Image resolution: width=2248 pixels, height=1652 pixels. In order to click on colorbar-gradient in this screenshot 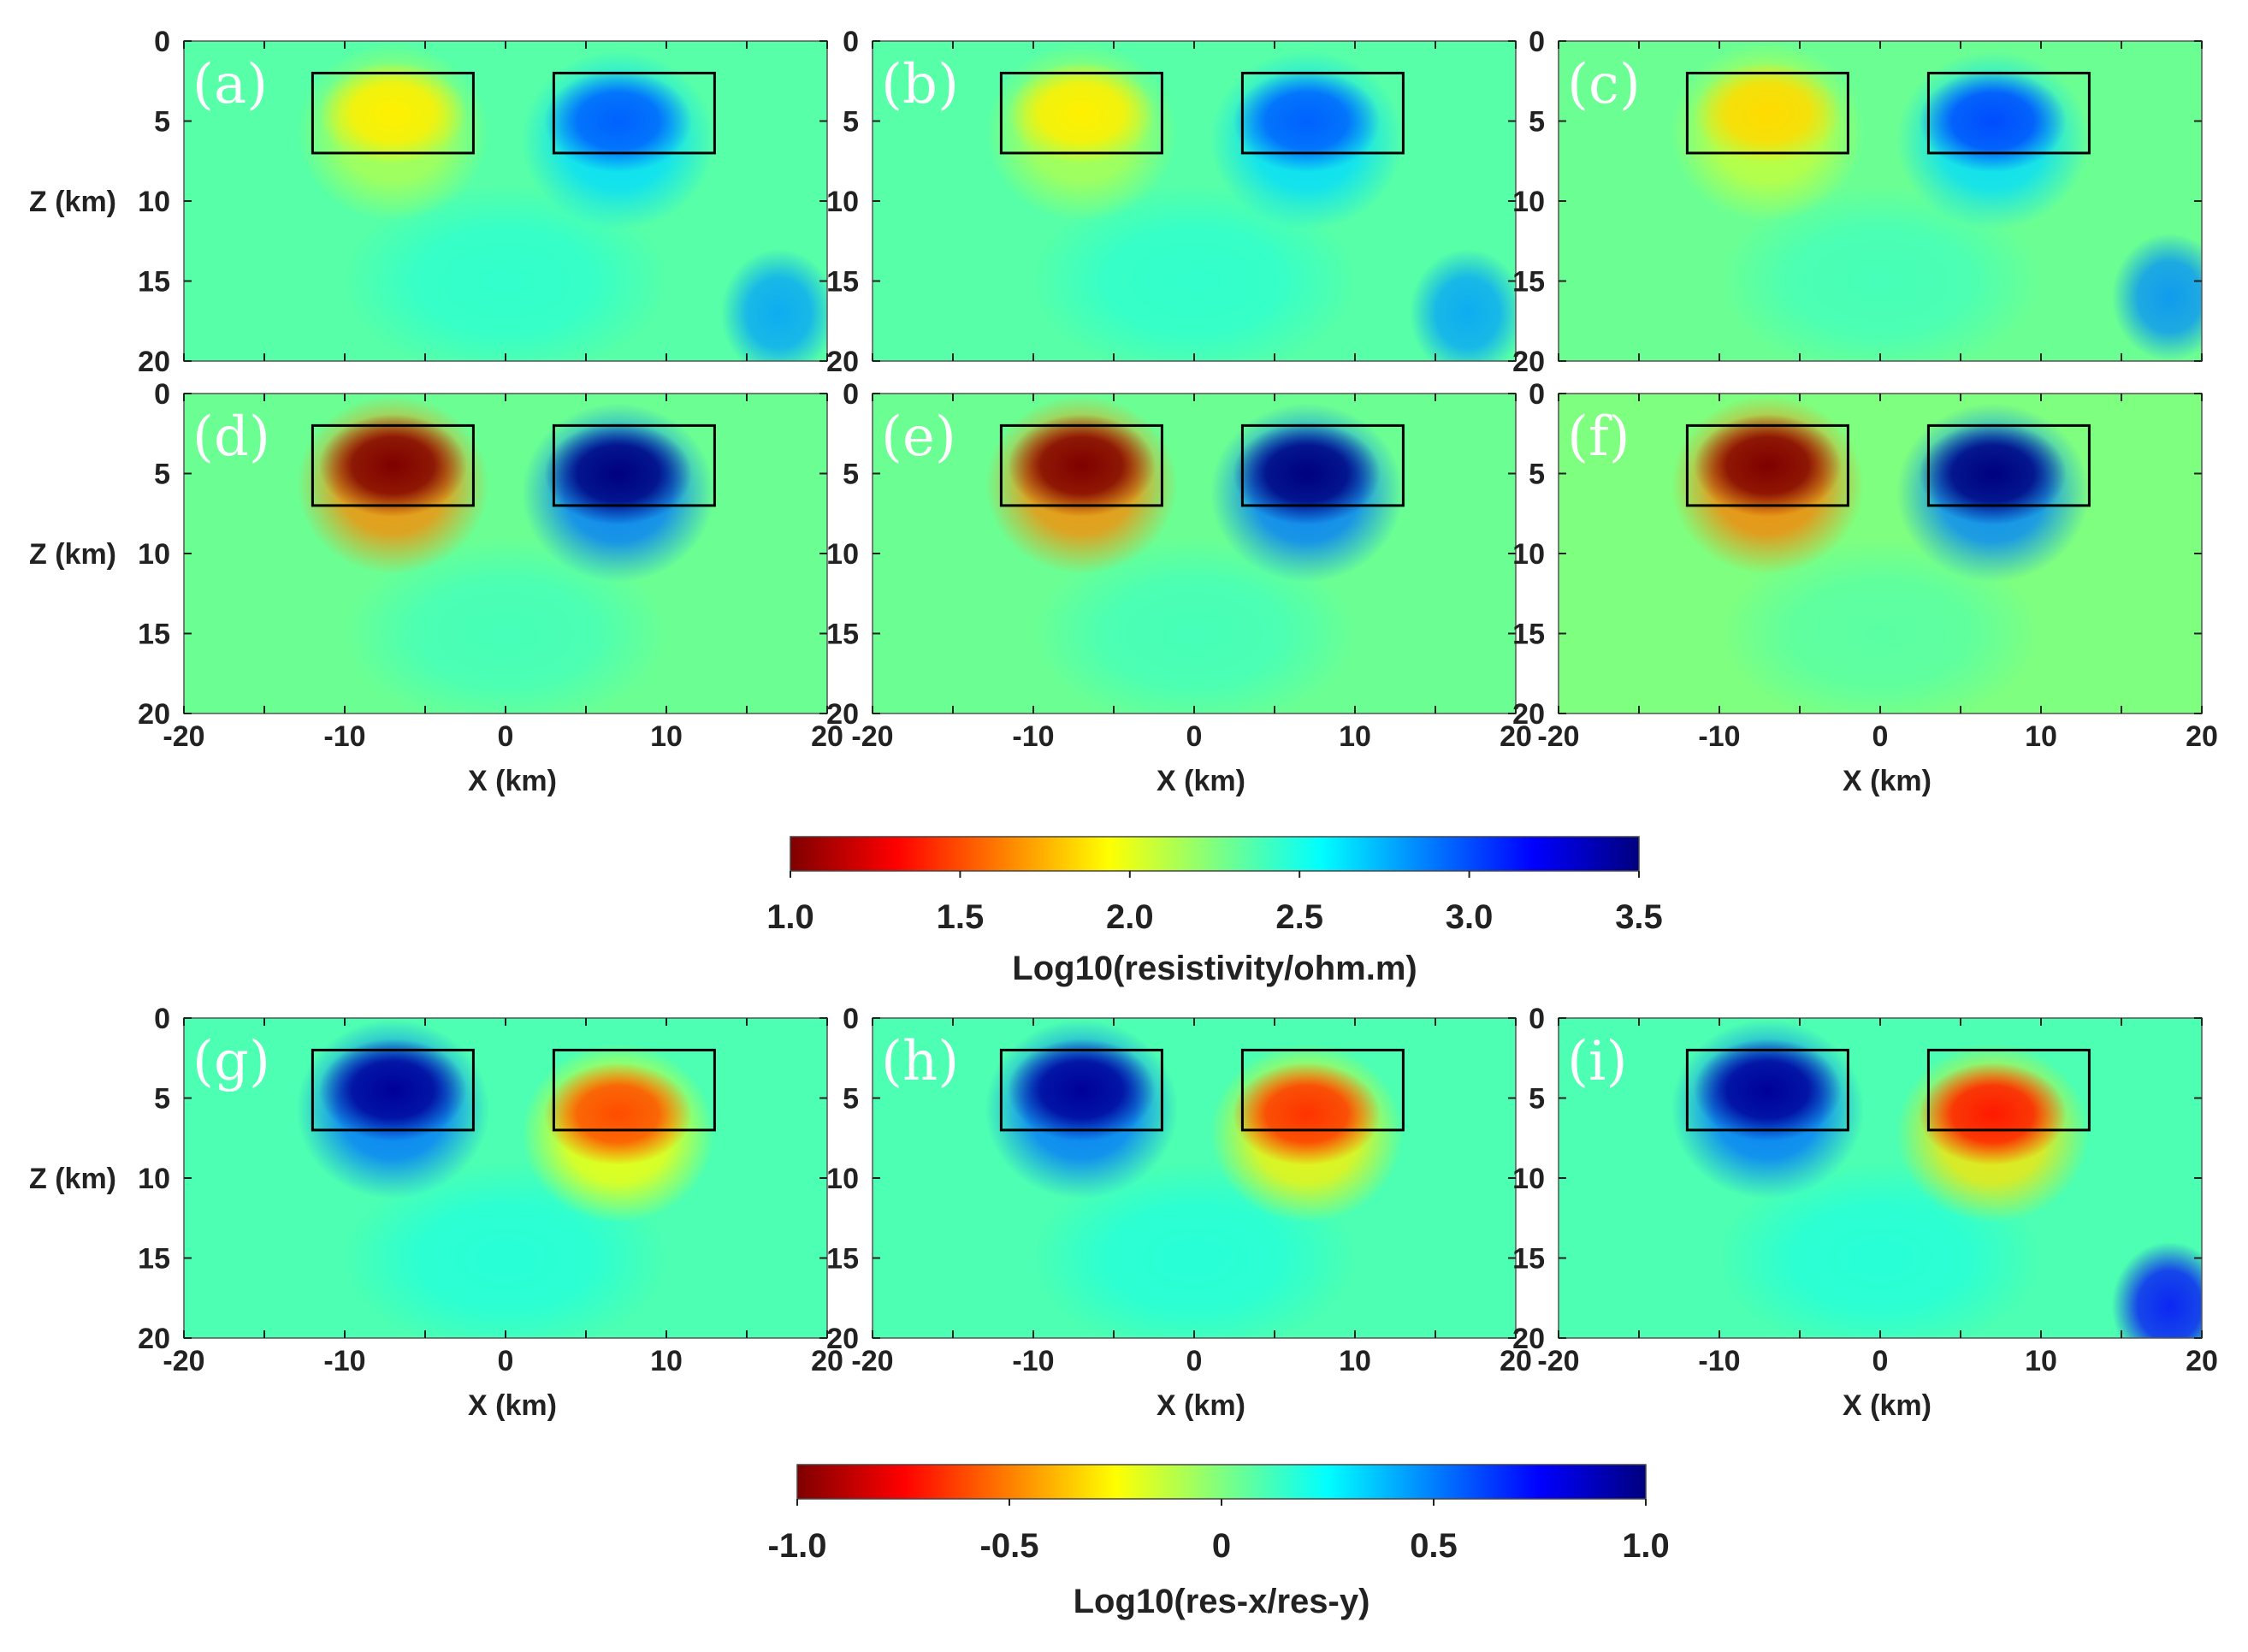, I will do `click(1221, 1482)`.